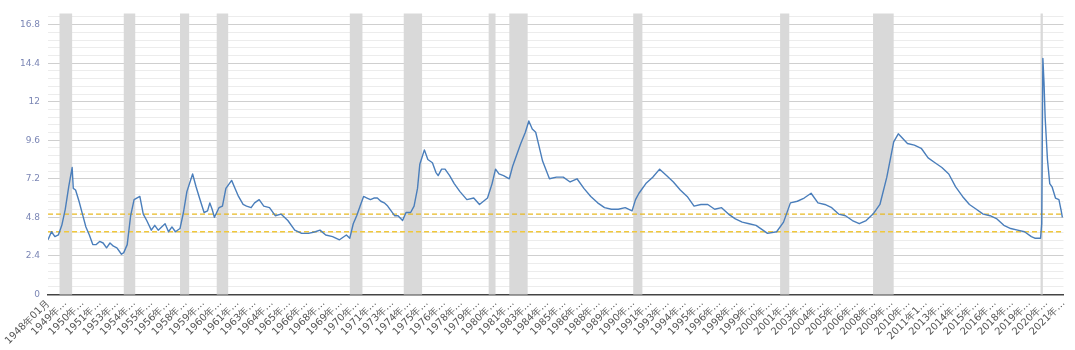 The height and width of the screenshot is (350, 1075). What do you see at coordinates (30, 23) in the screenshot?
I see `y-tick-label: 16.8` at bounding box center [30, 23].